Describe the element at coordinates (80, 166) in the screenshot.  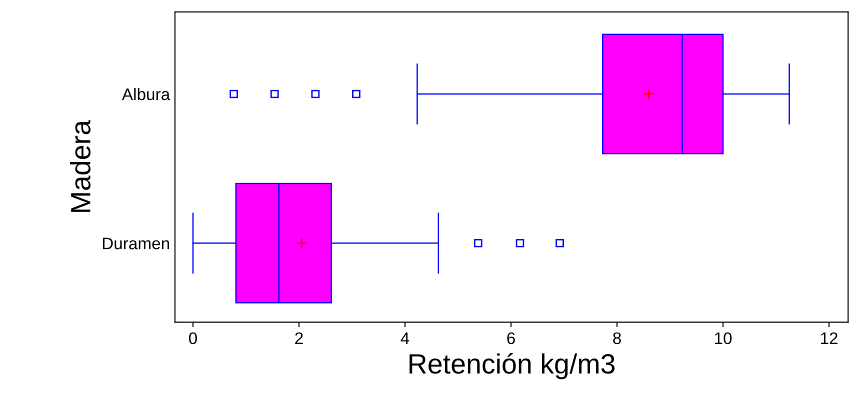
I see `y-axis-title: Madera` at that location.